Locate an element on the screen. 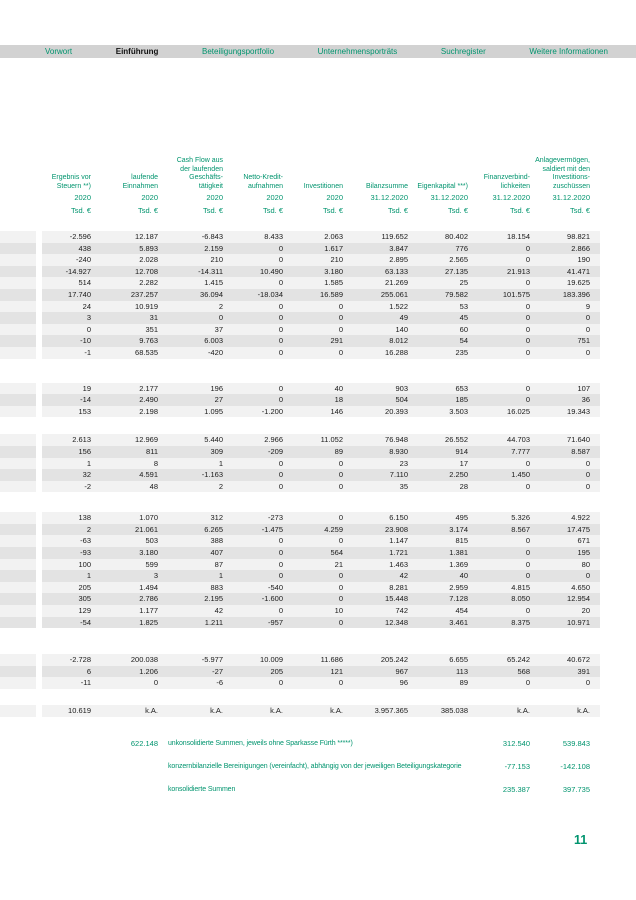 The height and width of the screenshot is (900, 636). nav-item-vorwort: Vorwort is located at coordinates (59, 51).